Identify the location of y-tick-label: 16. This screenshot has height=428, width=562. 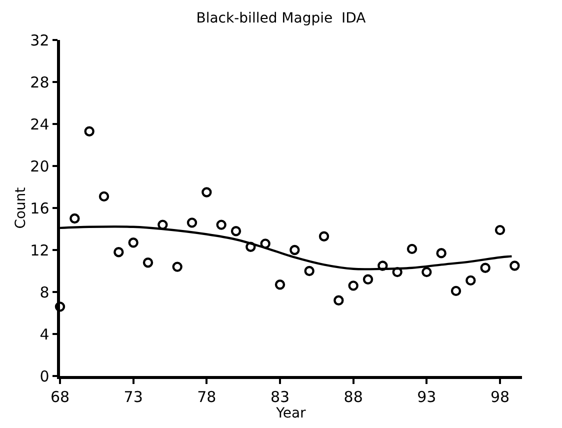
(40, 208).